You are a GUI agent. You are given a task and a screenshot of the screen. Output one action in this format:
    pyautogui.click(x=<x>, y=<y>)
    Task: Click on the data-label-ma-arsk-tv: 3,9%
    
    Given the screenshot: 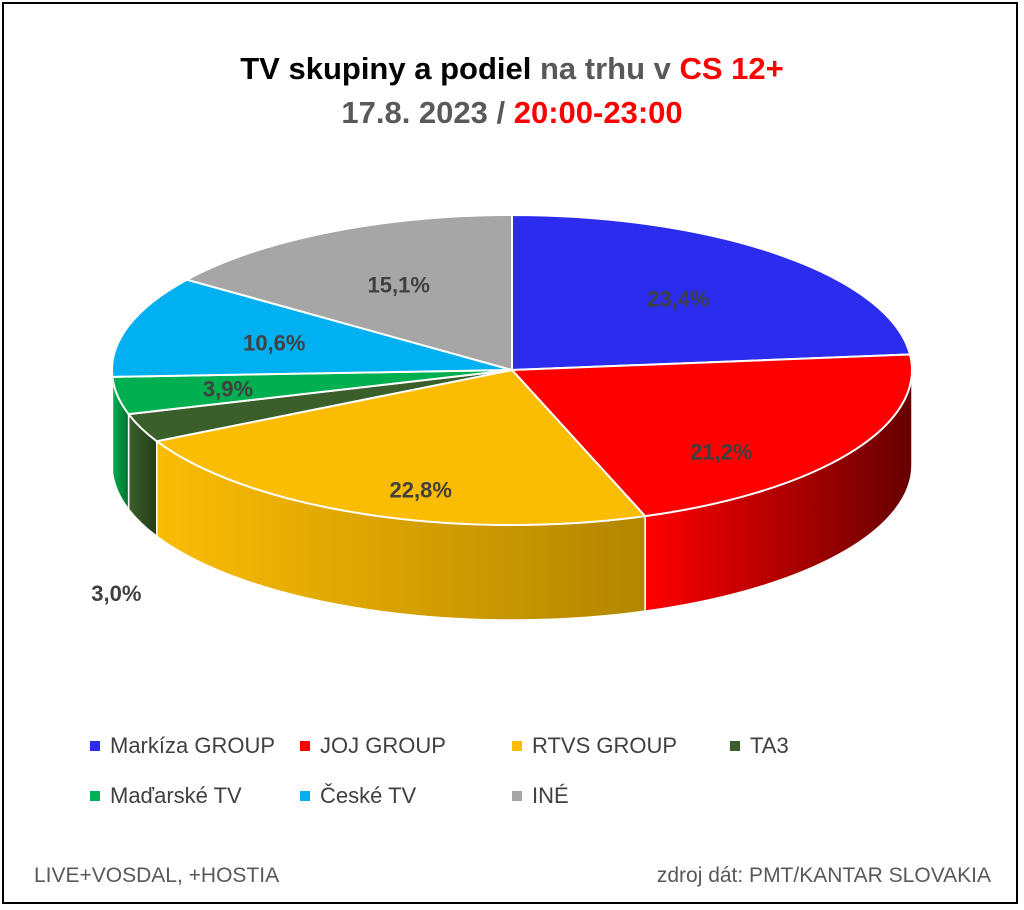 What is the action you would take?
    pyautogui.click(x=228, y=388)
    